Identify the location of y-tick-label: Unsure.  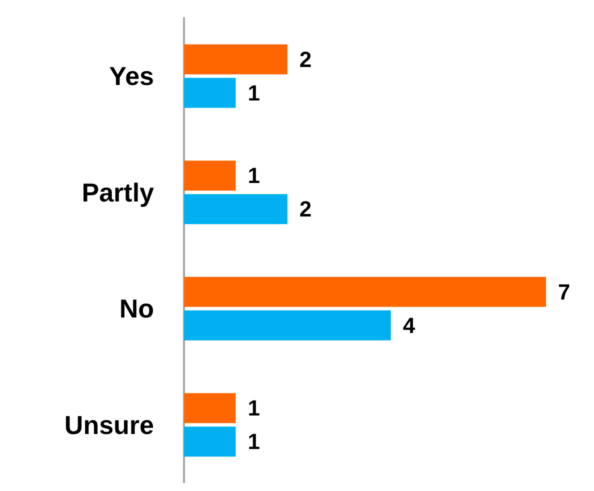
(109, 425).